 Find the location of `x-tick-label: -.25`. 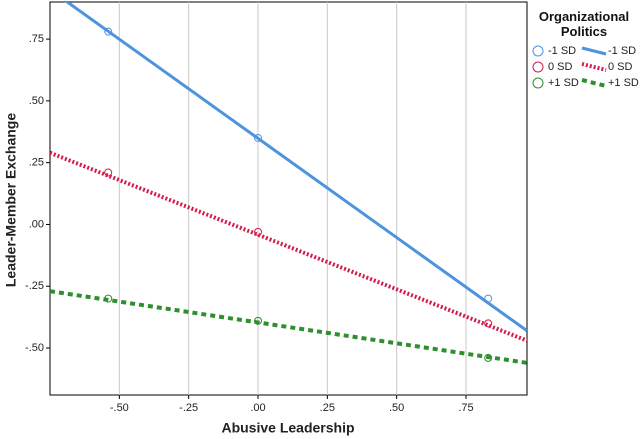

x-tick-label: -.25 is located at coordinates (188, 408).